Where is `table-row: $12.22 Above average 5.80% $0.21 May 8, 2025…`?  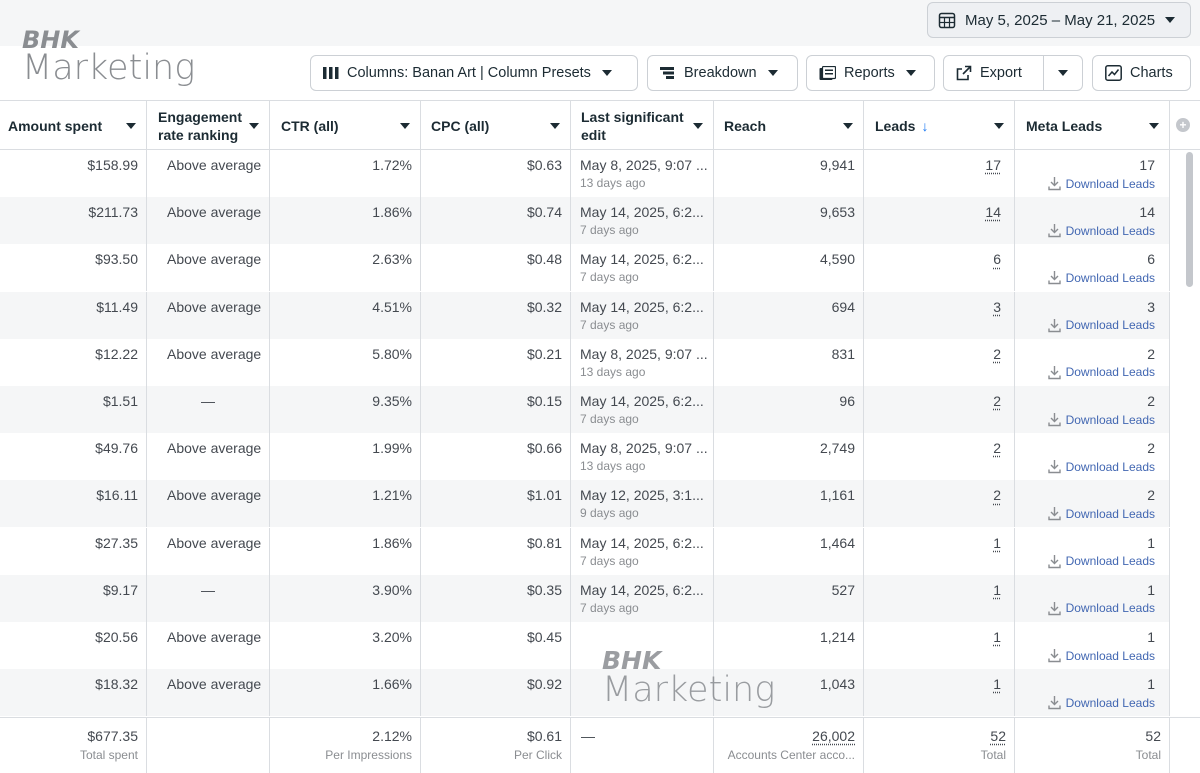 table-row: $12.22 Above average 5.80% $0.21 May 8, 2025… is located at coordinates (585, 362).